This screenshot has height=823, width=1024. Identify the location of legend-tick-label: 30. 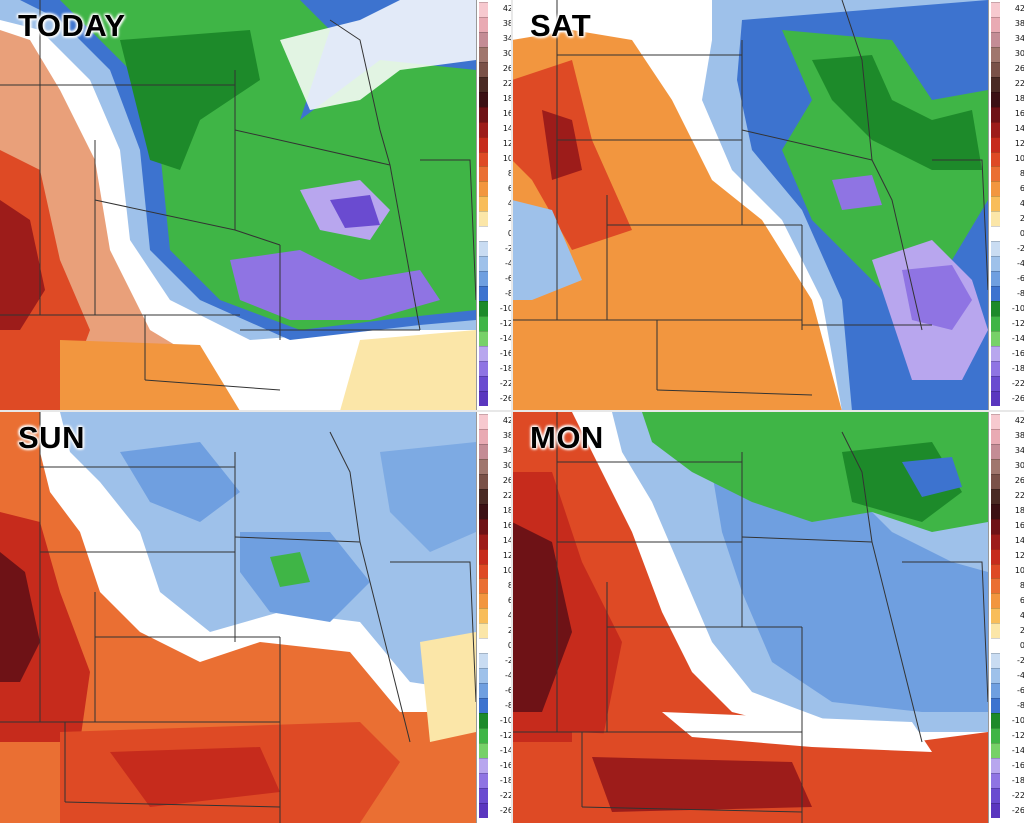
(1019, 466).